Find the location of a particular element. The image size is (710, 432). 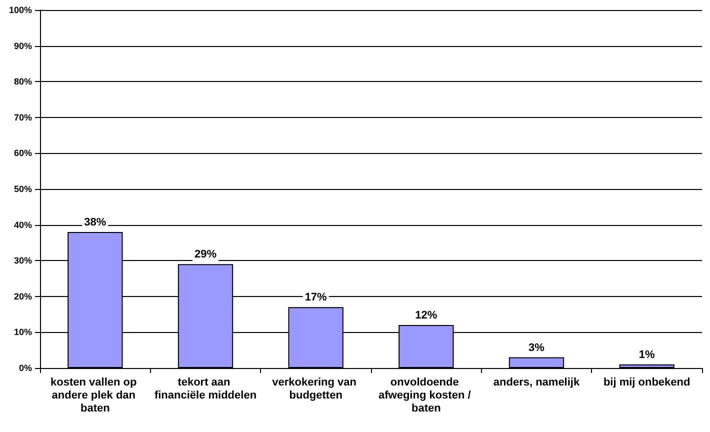

y-tick-label: 20% is located at coordinates (23, 296).